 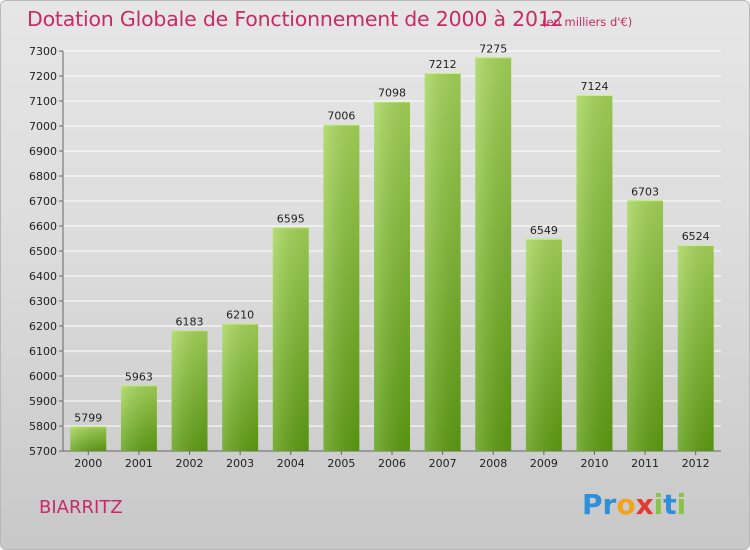 I want to click on x-tick-label: 2000, so click(x=88, y=463).